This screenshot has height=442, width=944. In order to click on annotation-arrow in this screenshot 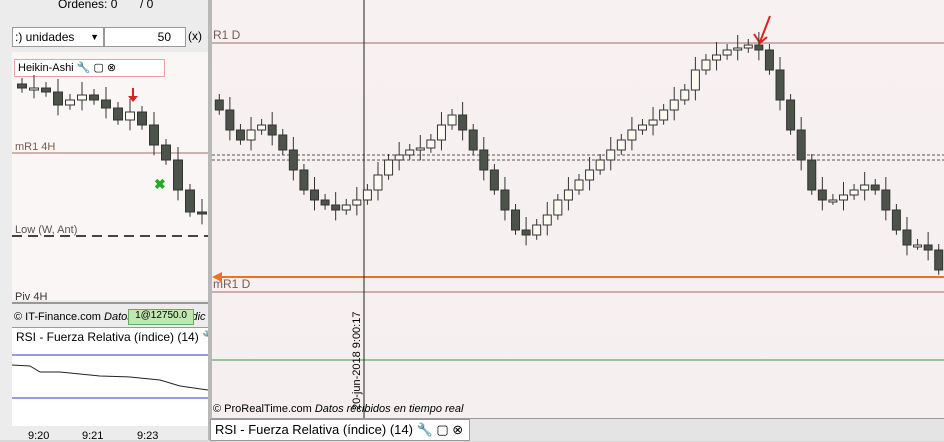, I will do `click(762, 30)`.